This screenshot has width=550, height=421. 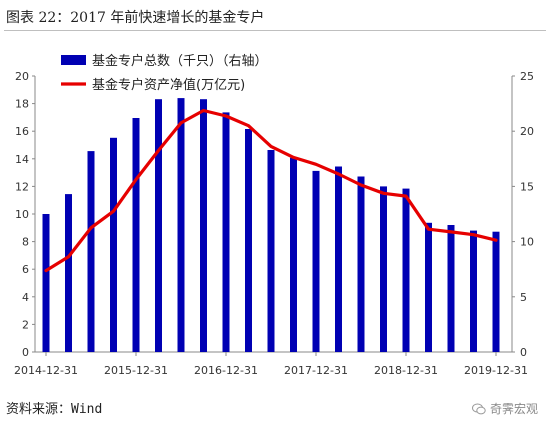 I want to click on legend-bar-label: 基金专户总数（千只）（右轴）, so click(x=180, y=61).